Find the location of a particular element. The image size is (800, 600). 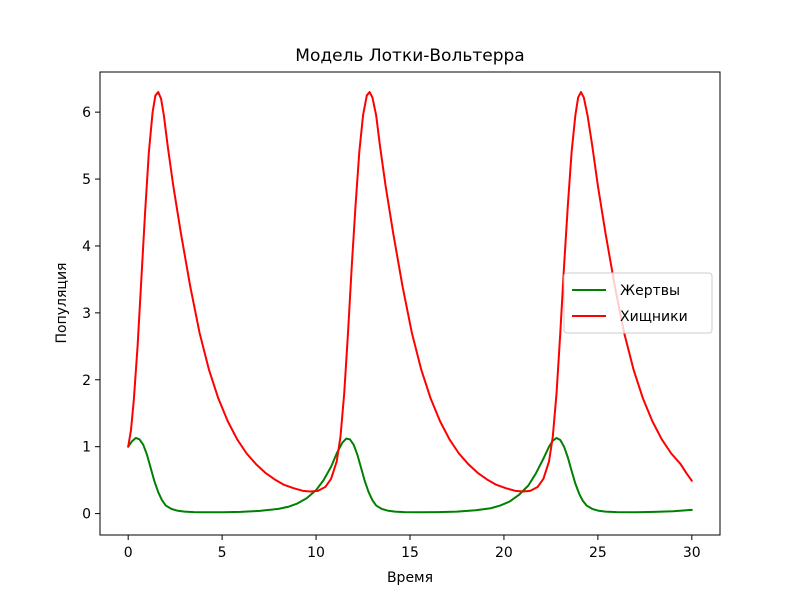

y-tick-label: 6 is located at coordinates (86, 113).